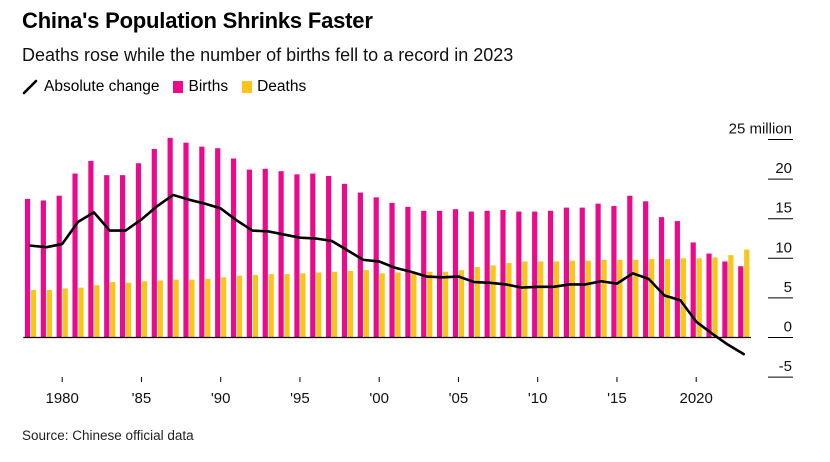 The width and height of the screenshot is (830, 462). I want to click on x-tick-label-2005: '05, so click(459, 398).